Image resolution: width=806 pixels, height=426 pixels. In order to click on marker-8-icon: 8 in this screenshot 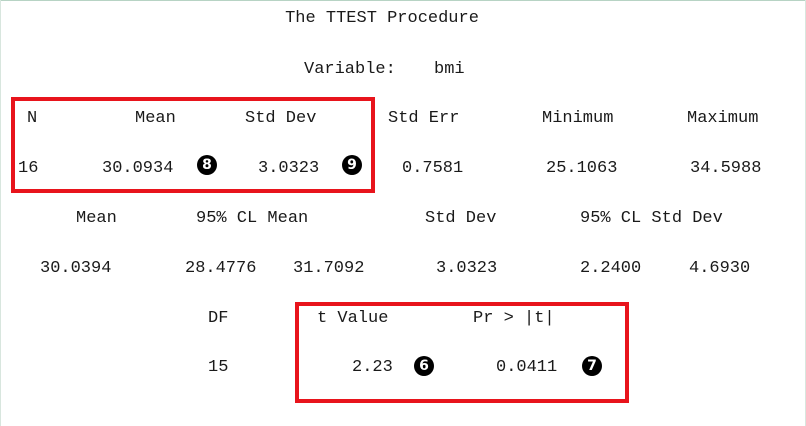, I will do `click(207, 165)`.